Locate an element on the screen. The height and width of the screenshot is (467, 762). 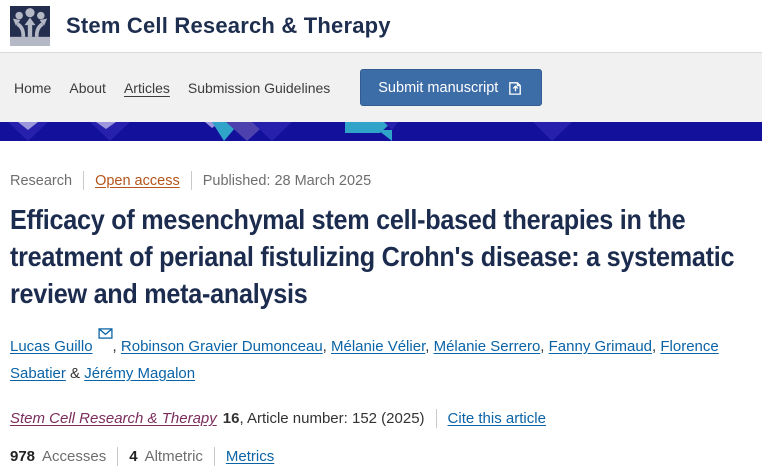
article-type-label: Research is located at coordinates (41, 180).